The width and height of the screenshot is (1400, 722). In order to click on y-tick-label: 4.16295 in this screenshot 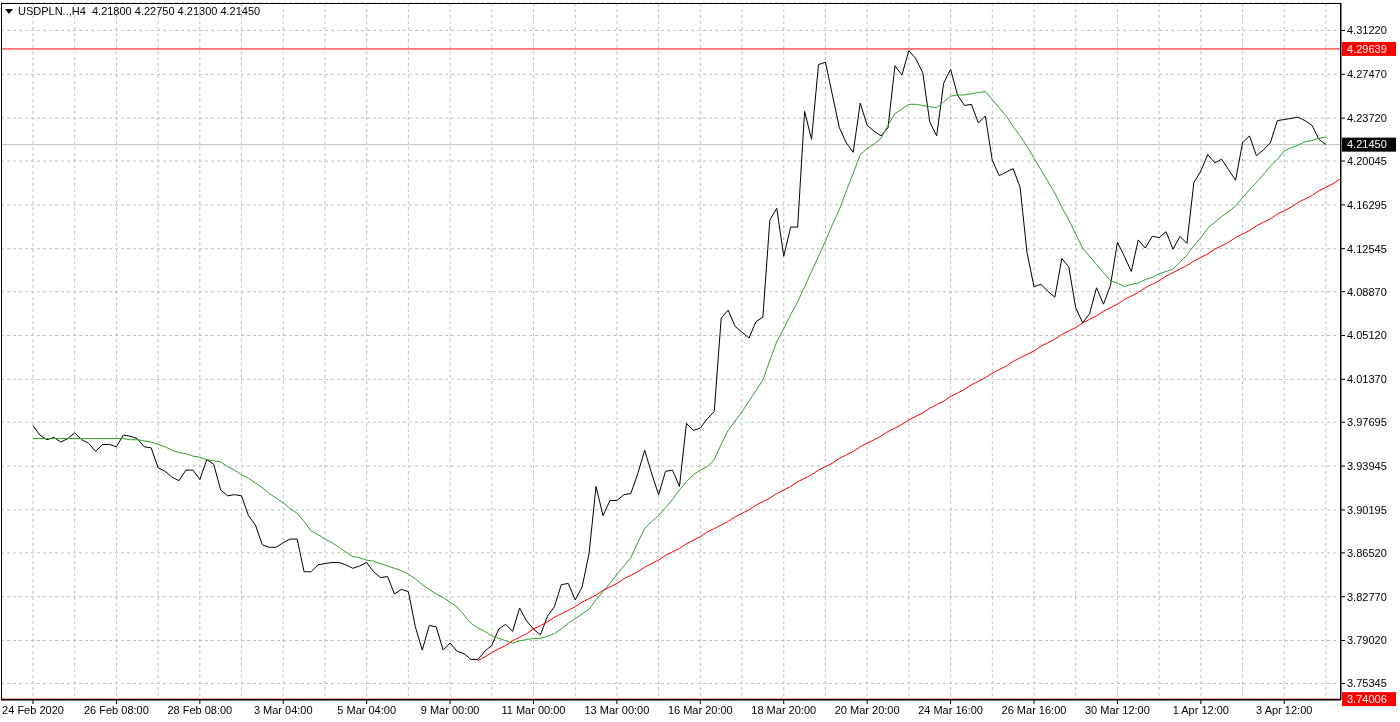, I will do `click(1367, 204)`.